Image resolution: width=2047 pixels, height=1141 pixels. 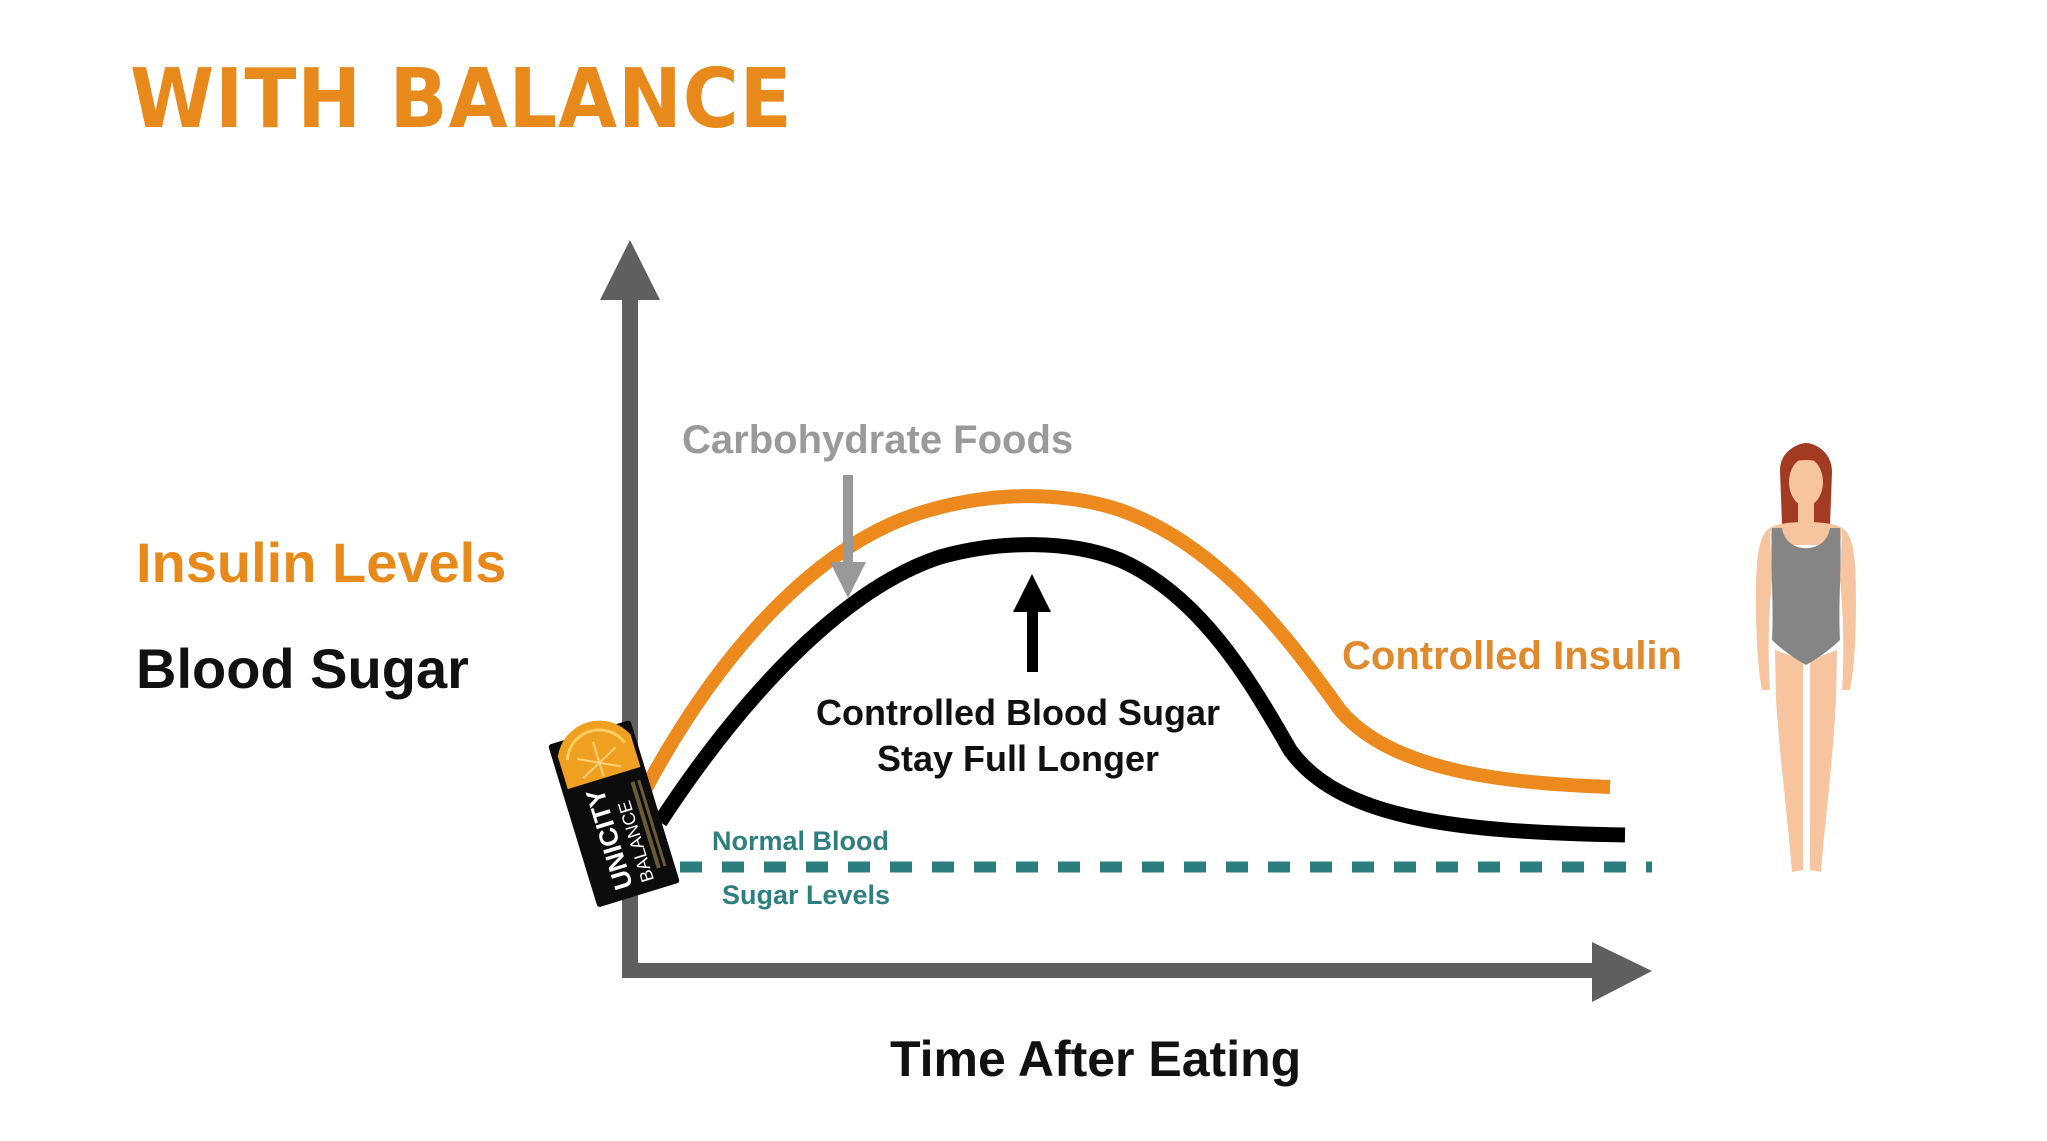 I want to click on y-label-insulin: Insulin Levels, so click(x=321, y=562).